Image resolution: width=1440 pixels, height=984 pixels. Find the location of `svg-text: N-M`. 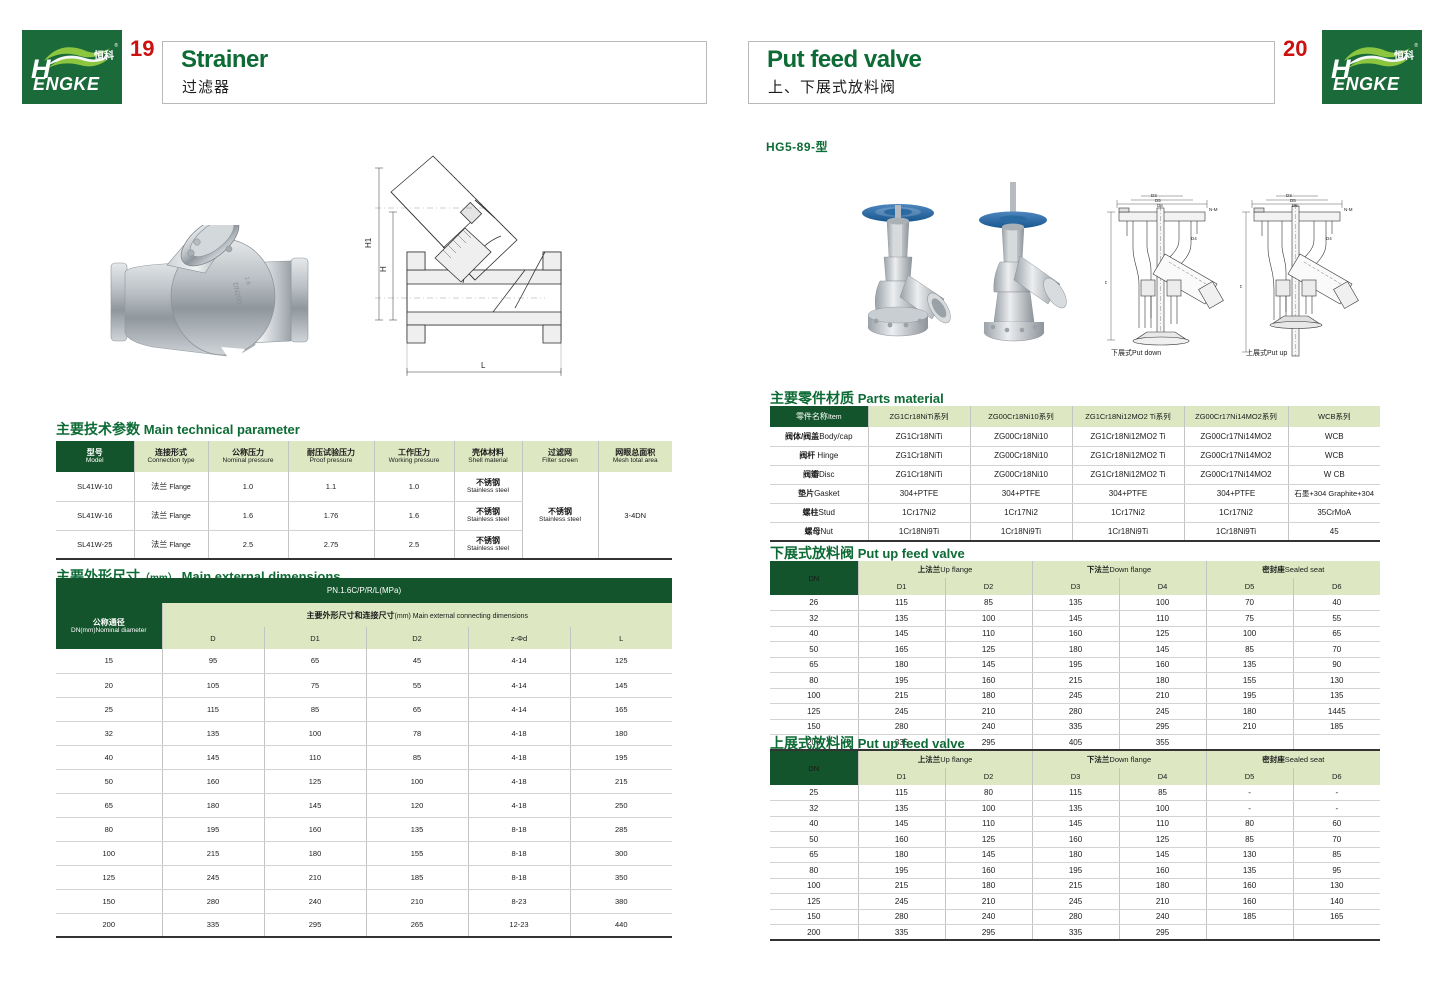

svg-text: N-M is located at coordinates (1348, 209).